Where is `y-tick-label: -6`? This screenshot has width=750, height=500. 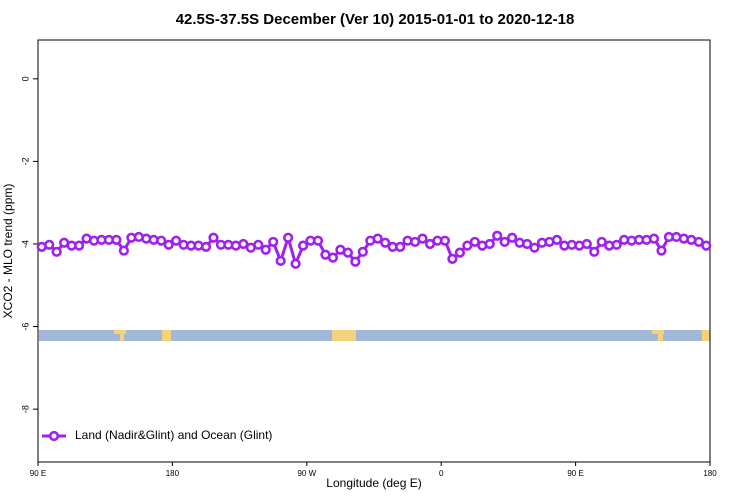
y-tick-label: -6 is located at coordinates (25, 327).